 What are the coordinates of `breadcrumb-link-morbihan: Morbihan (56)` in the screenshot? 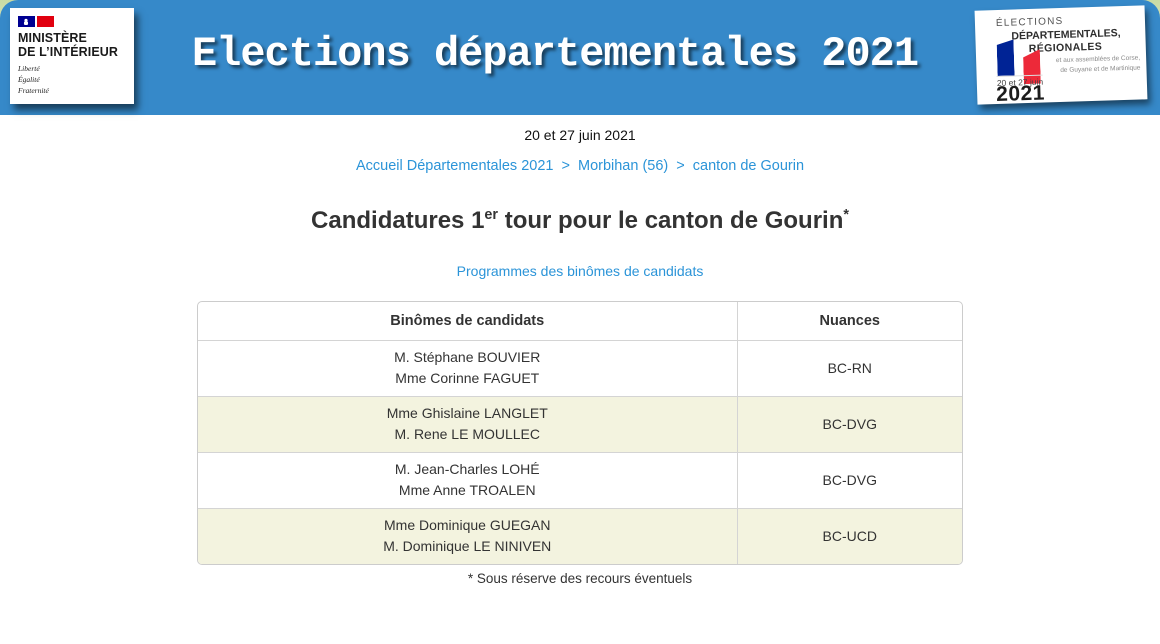 It's located at (623, 166).